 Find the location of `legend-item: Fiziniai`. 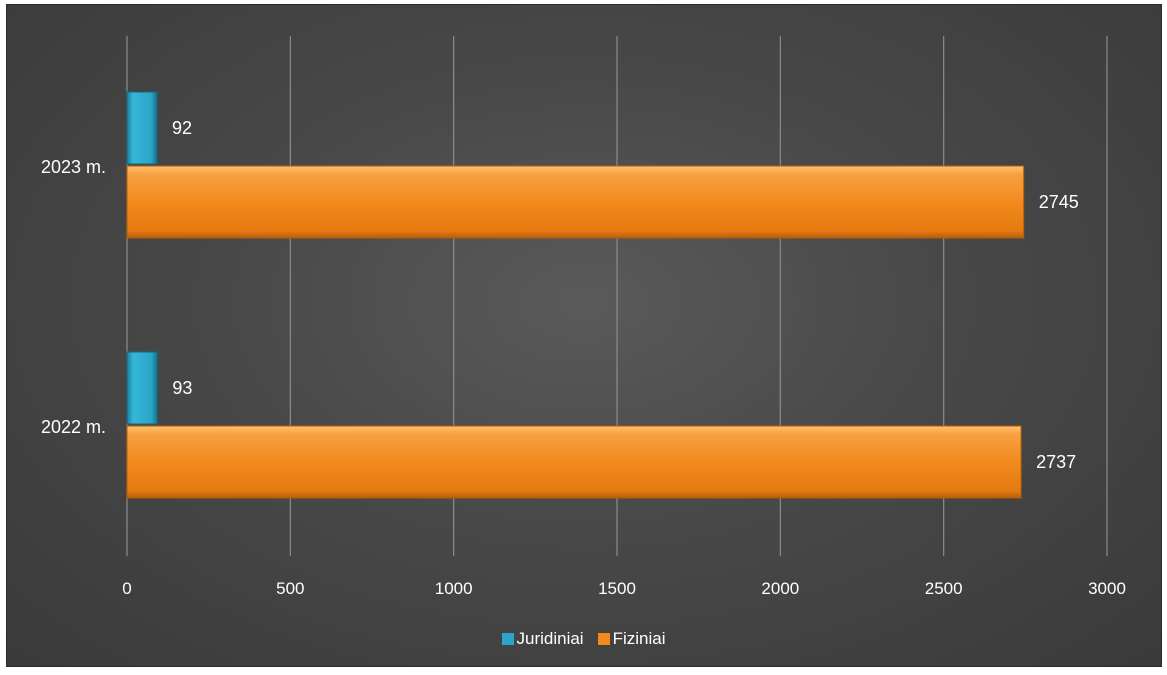

legend-item: Fiziniai is located at coordinates (631, 639).